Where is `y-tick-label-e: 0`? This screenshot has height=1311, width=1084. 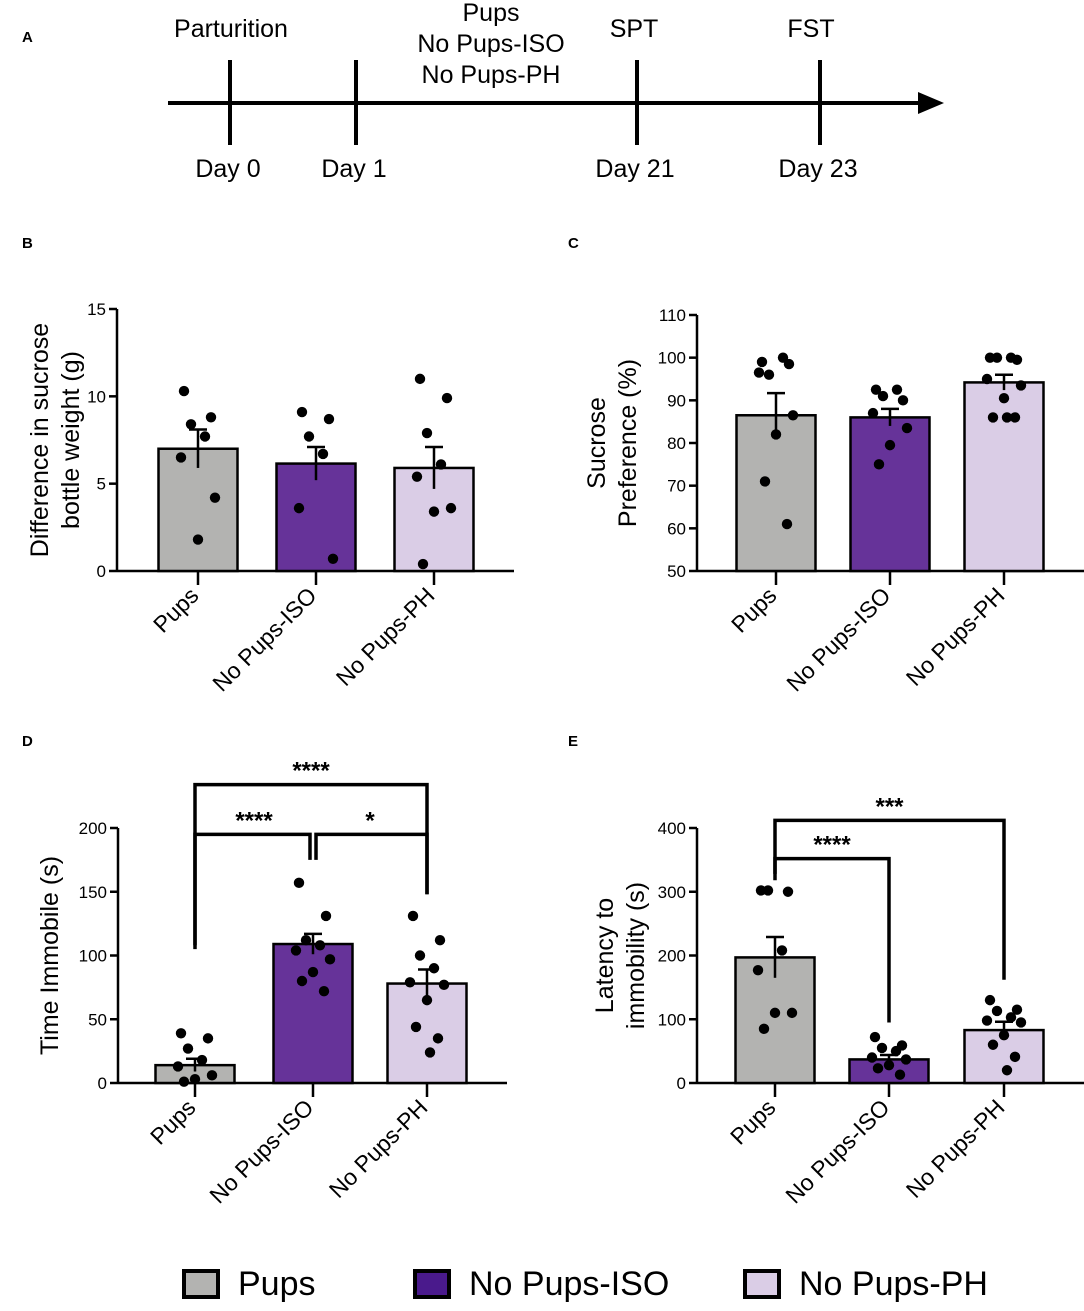
y-tick-label-e: 0 is located at coordinates (681, 1083).